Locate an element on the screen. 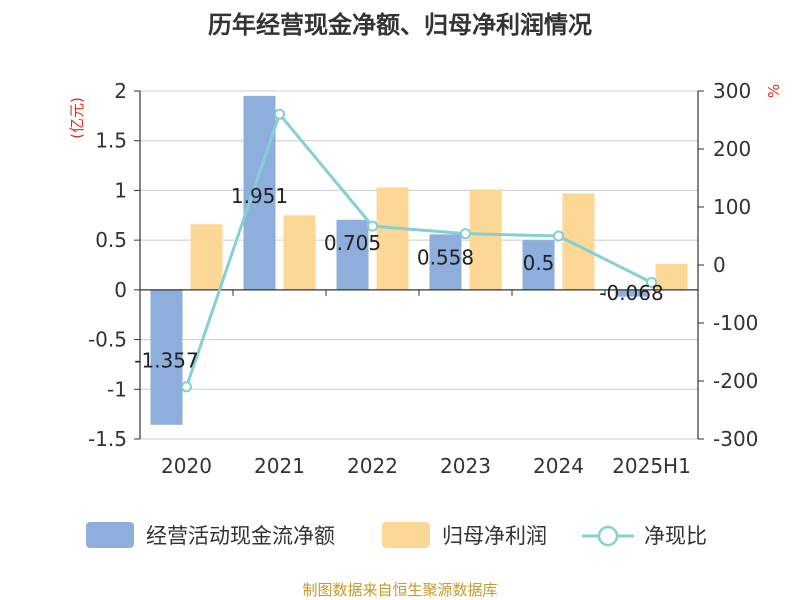  right-axis-tick-label: -200 is located at coordinates (735, 381).